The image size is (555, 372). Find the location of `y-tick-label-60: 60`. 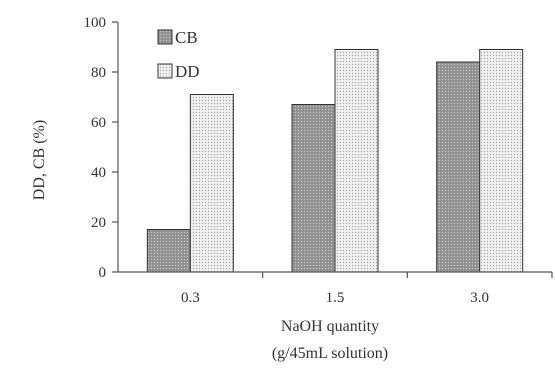

y-tick-label-60: 60 is located at coordinates (98, 123).